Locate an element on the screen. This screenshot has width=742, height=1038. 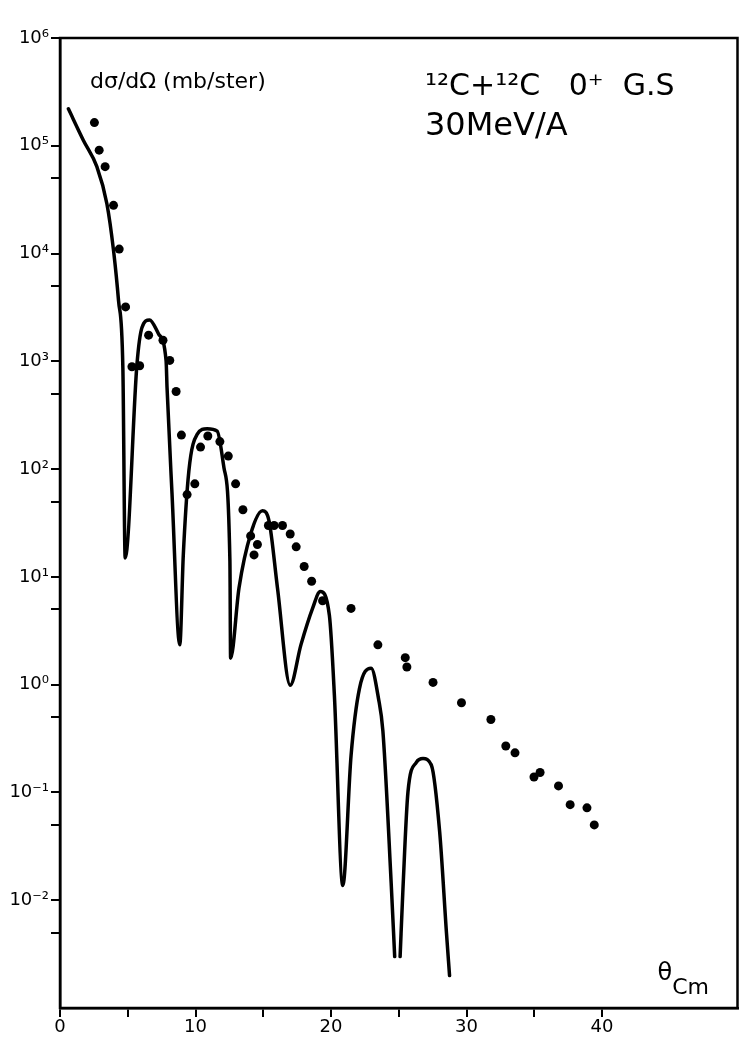
y-tick-label: 10⁵ is located at coordinates (33, 144).